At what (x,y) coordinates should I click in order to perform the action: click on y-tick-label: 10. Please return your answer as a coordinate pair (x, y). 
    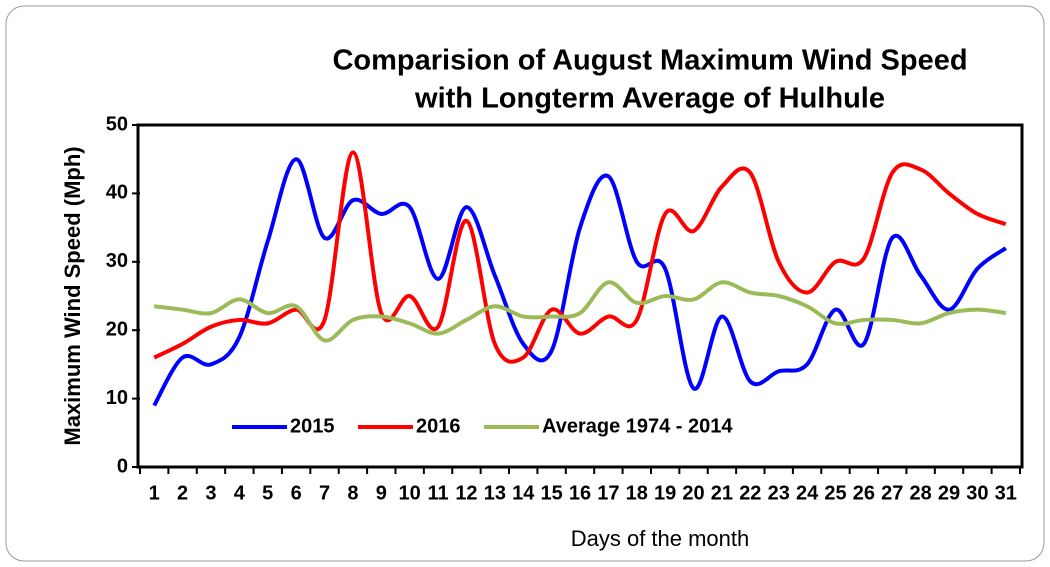
    Looking at the image, I should click on (117, 398).